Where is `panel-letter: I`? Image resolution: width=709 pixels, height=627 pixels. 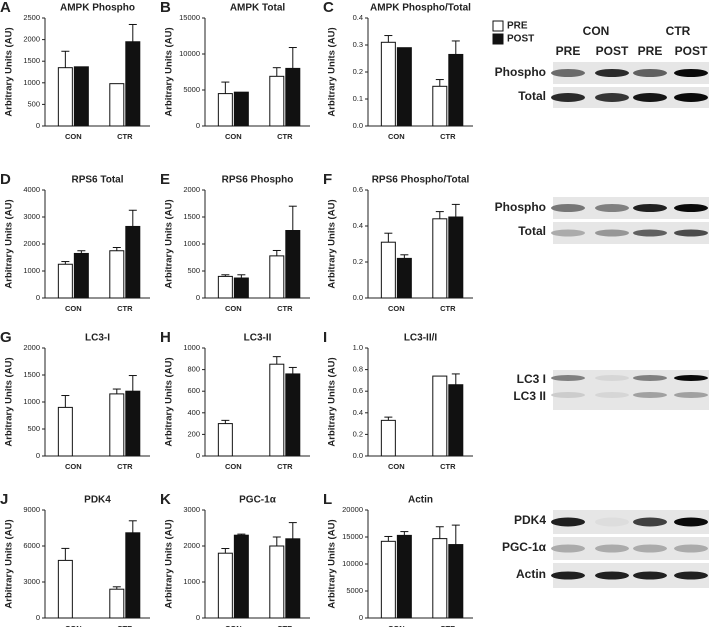 panel-letter: I is located at coordinates (325, 337).